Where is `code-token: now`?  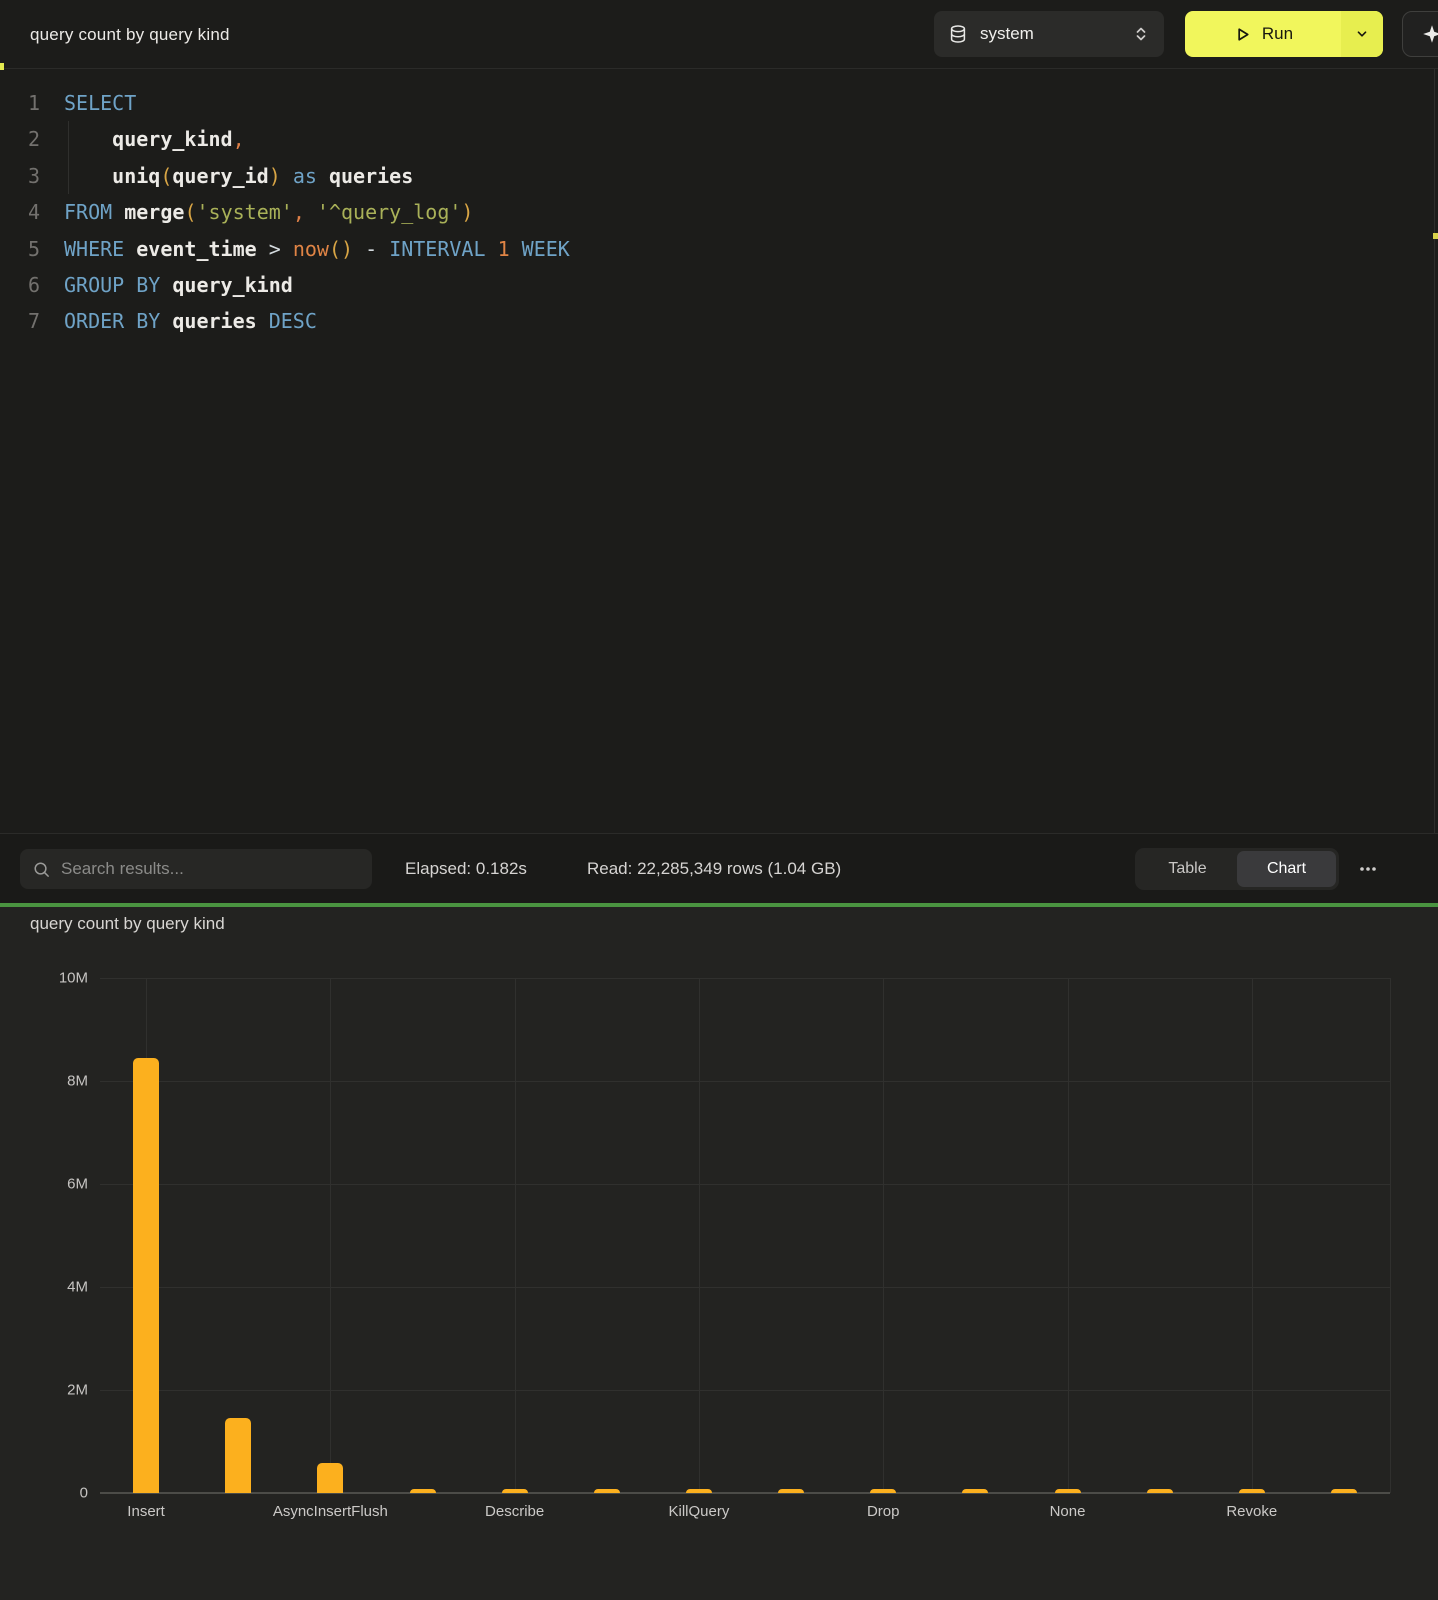
code-token: now is located at coordinates (310, 248).